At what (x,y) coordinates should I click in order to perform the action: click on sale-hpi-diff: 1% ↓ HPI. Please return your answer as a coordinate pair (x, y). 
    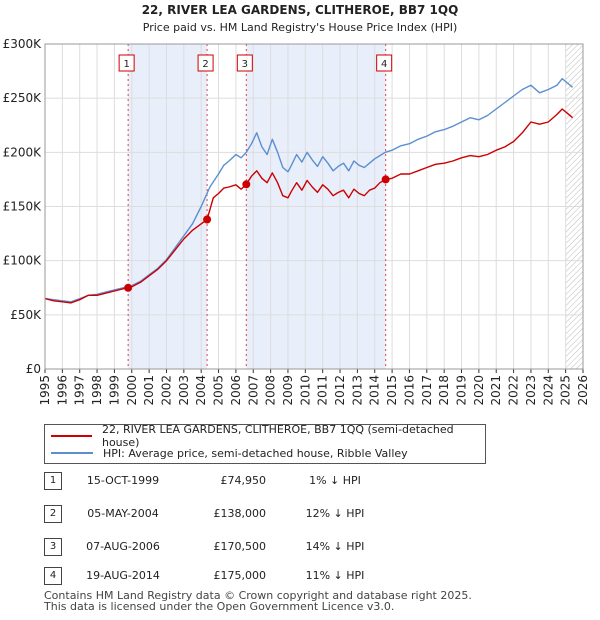
    Looking at the image, I should click on (335, 480).